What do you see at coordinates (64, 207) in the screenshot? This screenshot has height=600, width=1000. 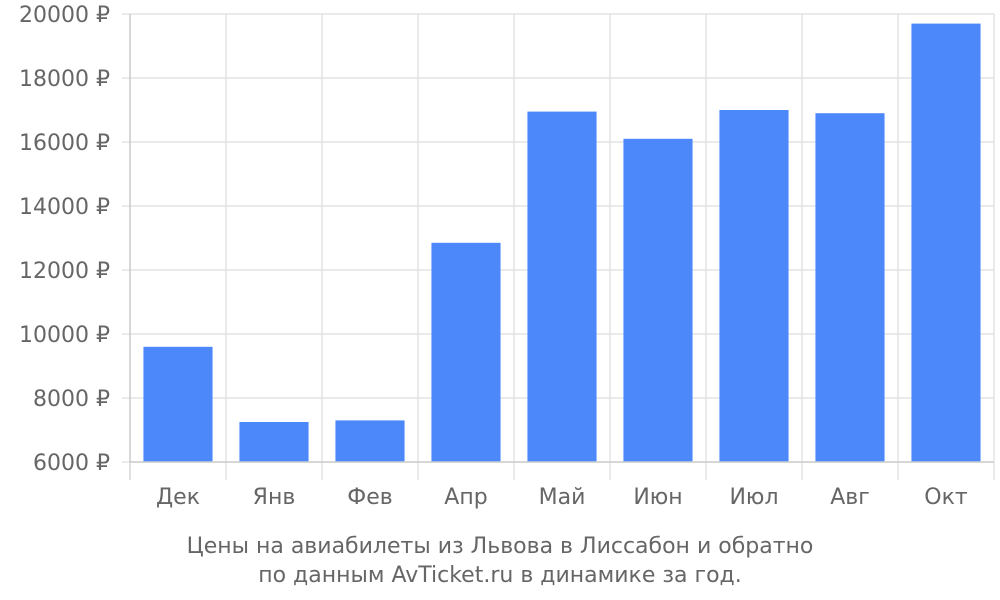 I see `y-tick-label: 14000 ₽` at bounding box center [64, 207].